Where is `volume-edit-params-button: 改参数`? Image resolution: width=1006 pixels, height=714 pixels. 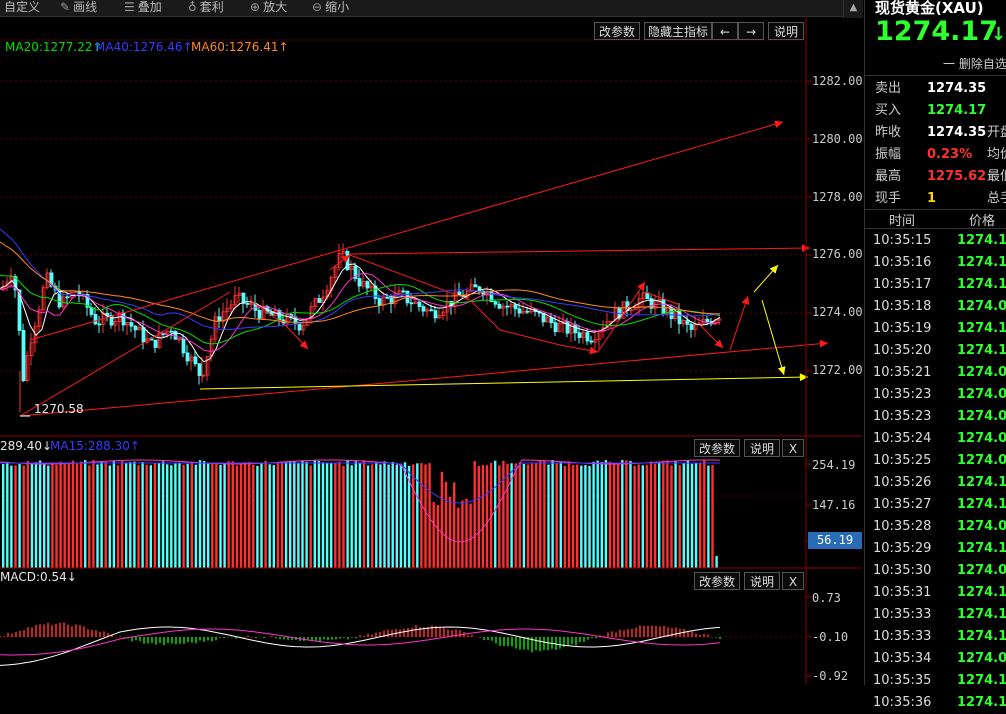
volume-edit-params-button: 改参数 is located at coordinates (717, 448).